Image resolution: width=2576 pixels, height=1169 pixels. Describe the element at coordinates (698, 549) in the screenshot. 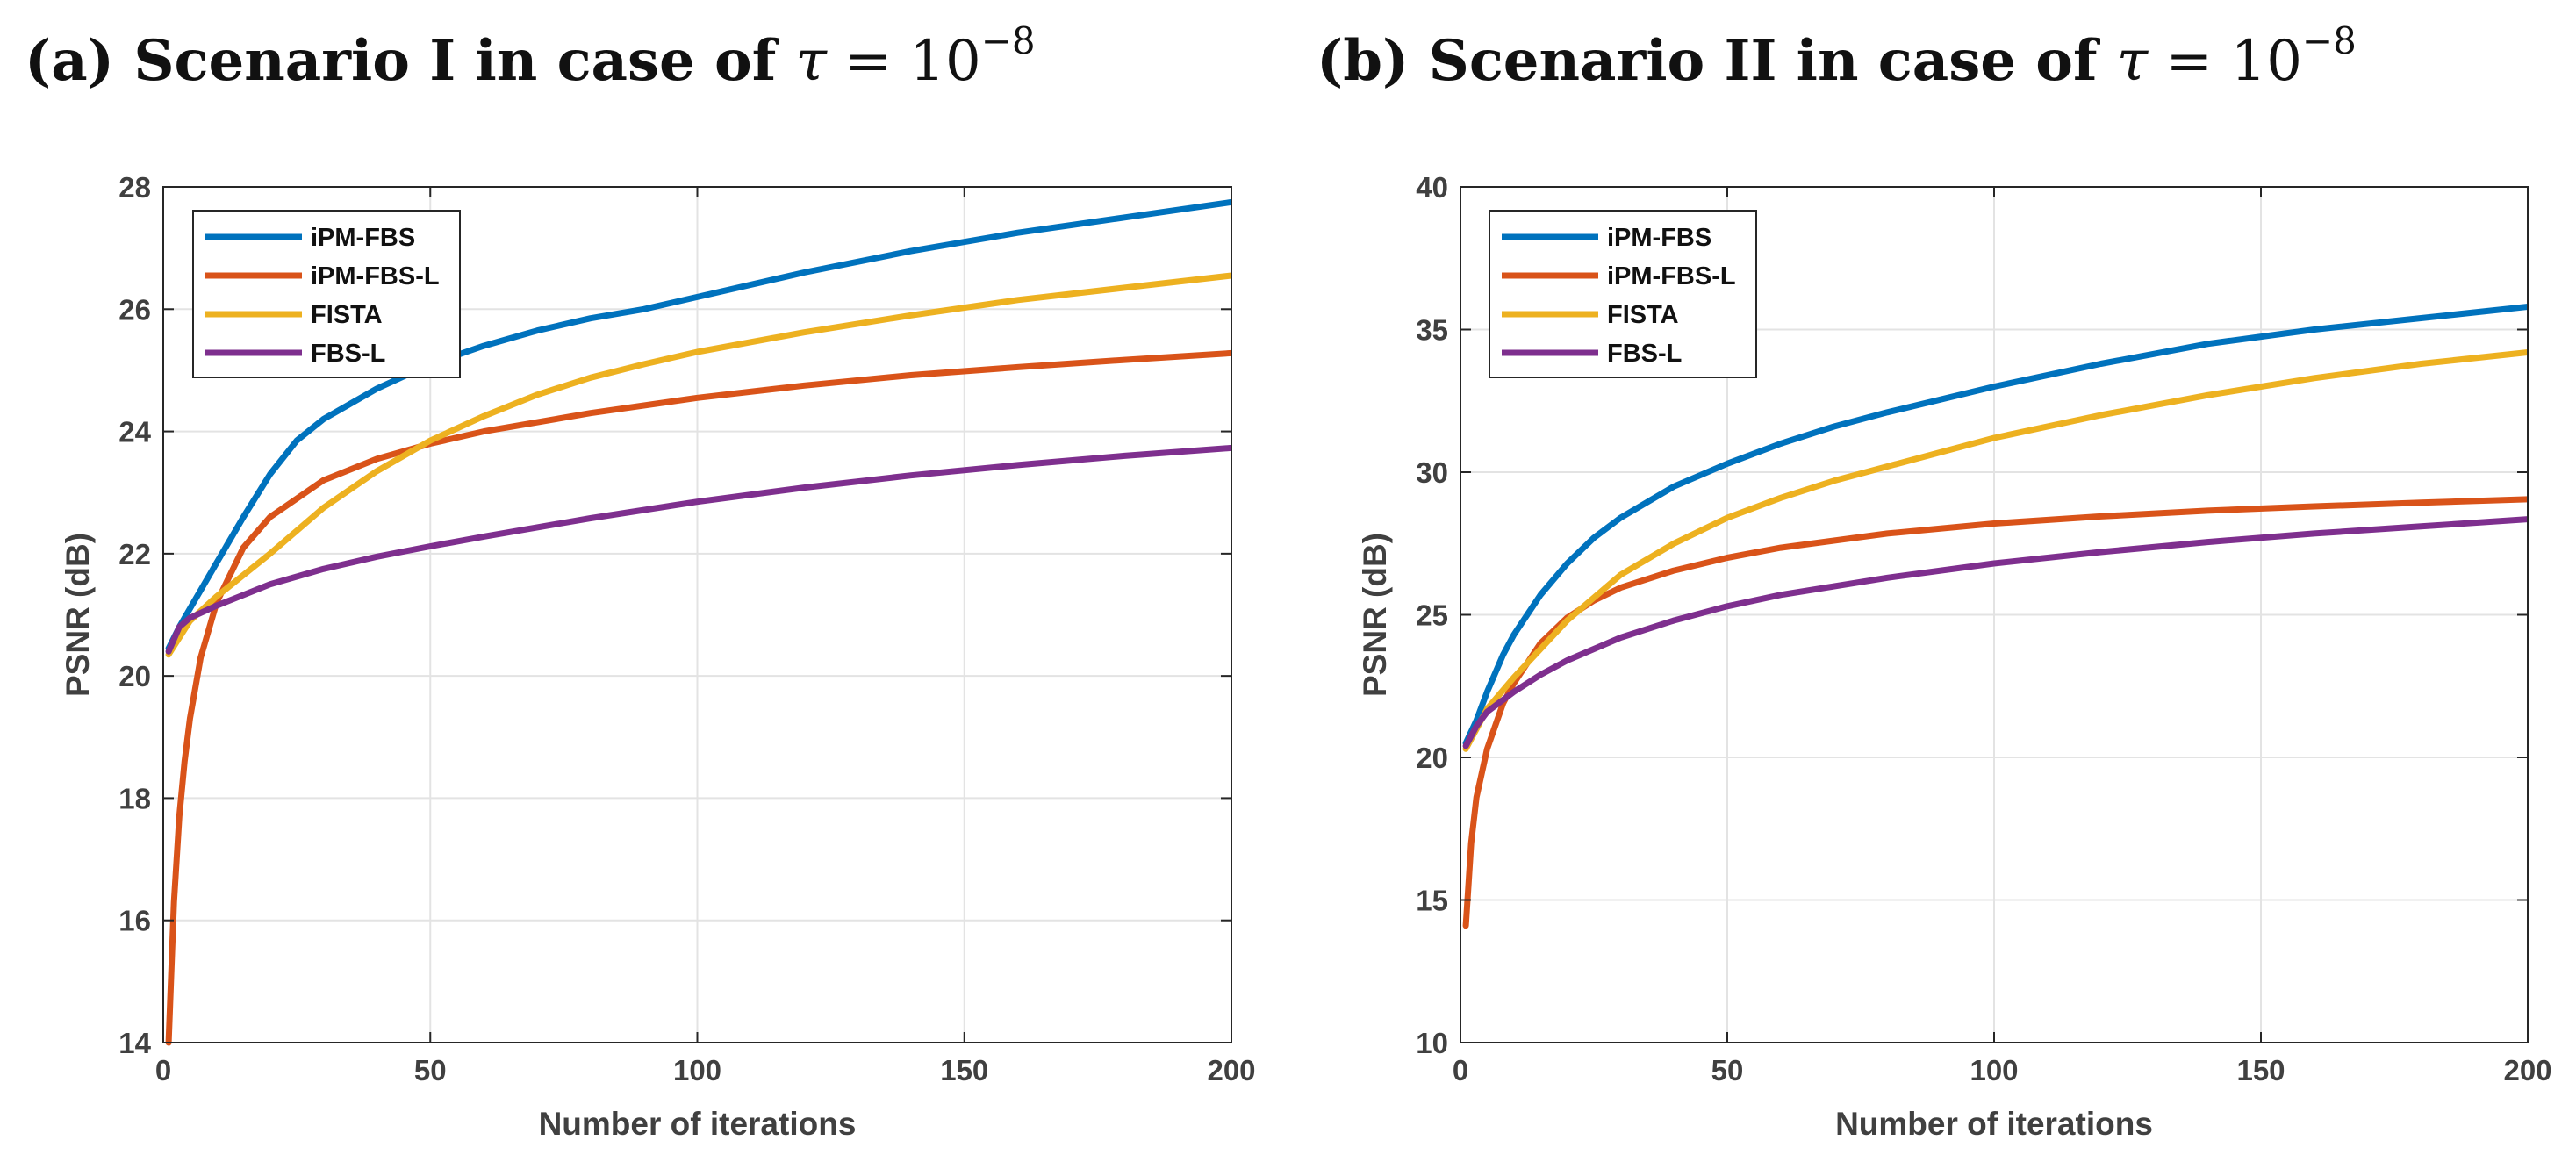

I see `series-line-a-fbs-l` at that location.